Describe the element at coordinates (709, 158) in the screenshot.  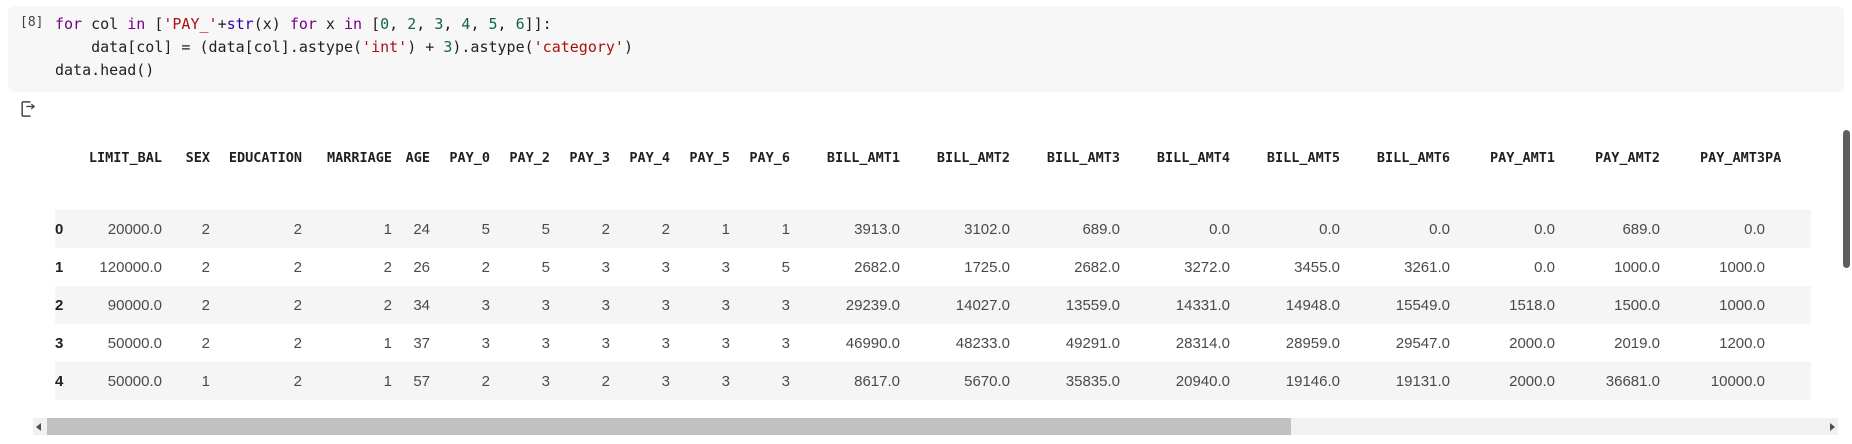
I see `column-header: PAY_5` at that location.